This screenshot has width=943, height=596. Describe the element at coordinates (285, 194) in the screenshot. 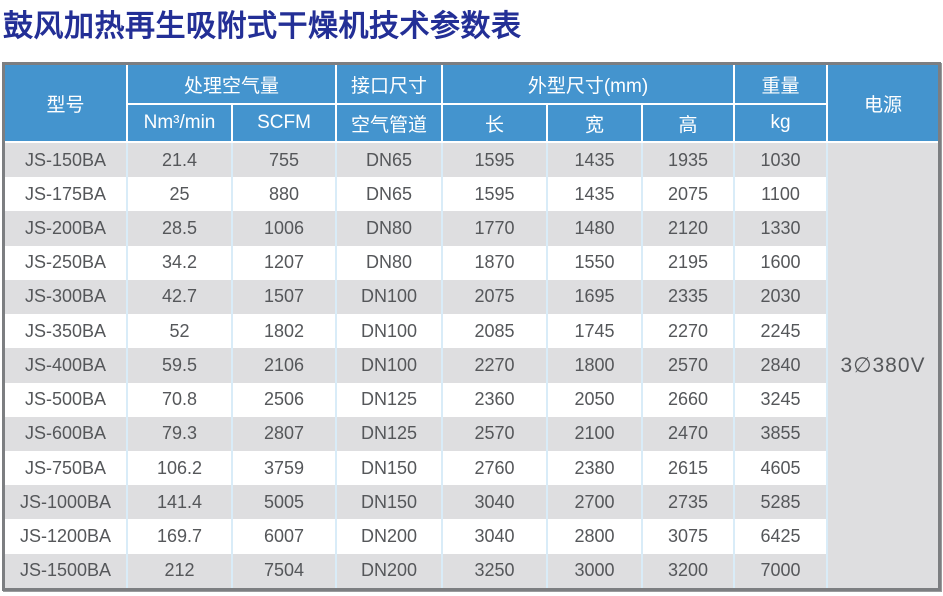

I see `cell-scfm: 880` at that location.